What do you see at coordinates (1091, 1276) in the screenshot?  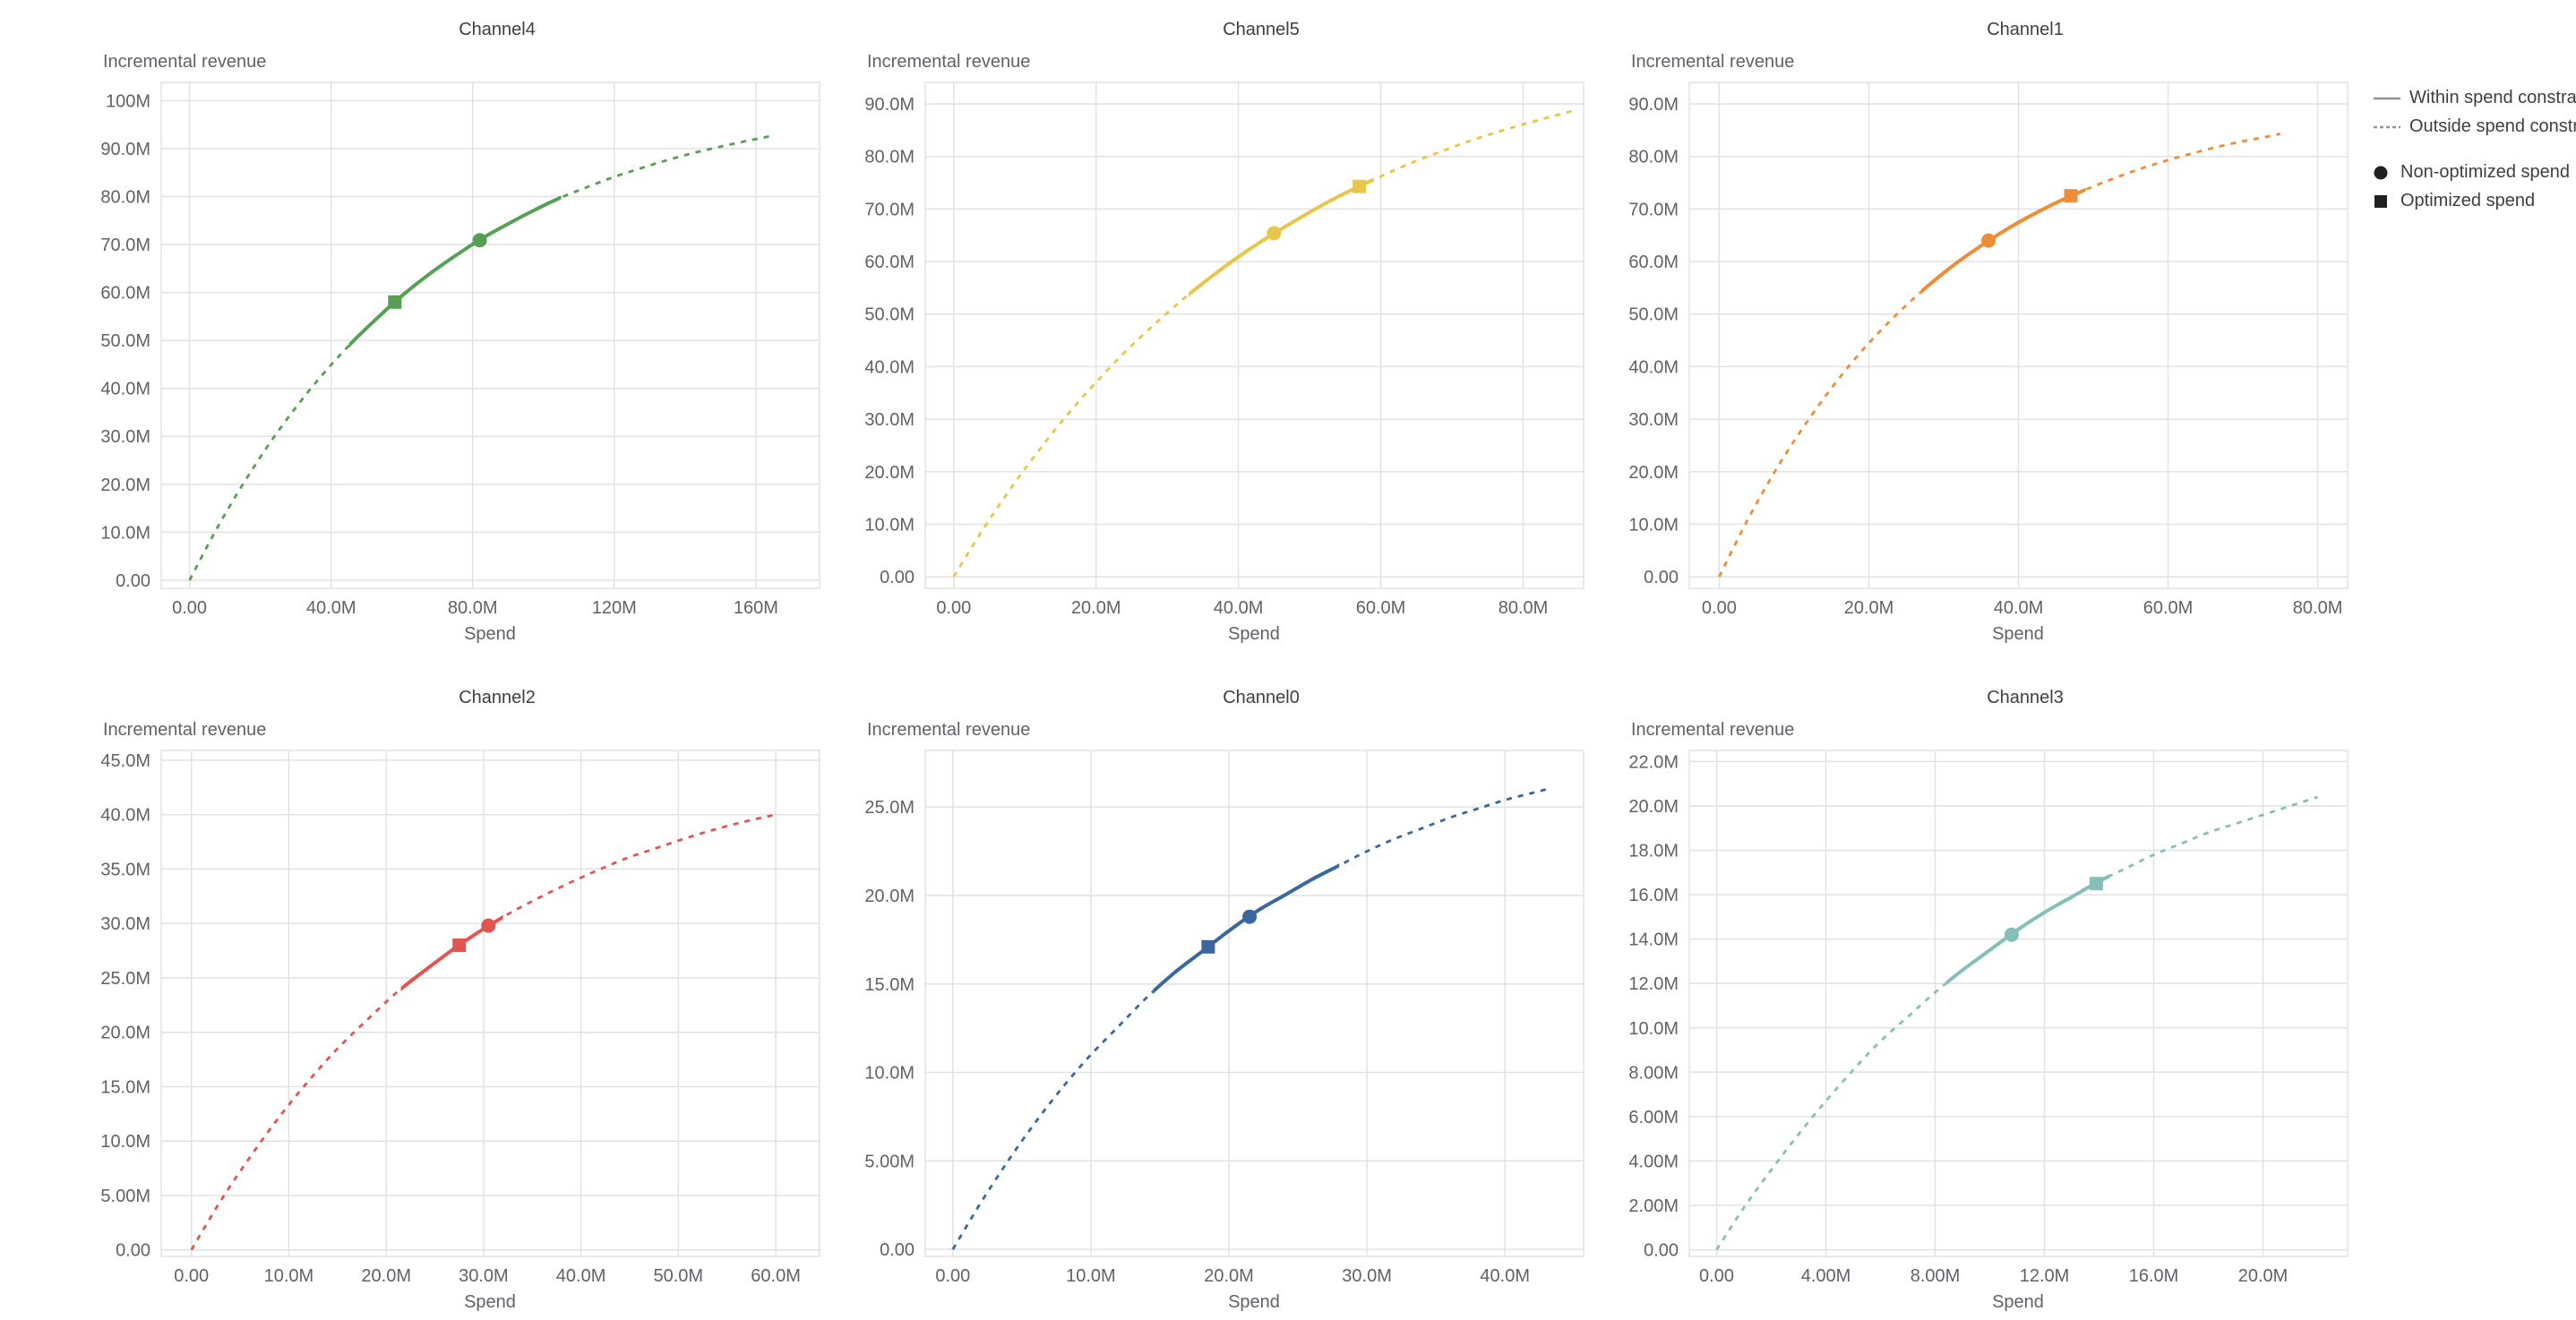 I see `x-tick-label: 10.0M` at bounding box center [1091, 1276].